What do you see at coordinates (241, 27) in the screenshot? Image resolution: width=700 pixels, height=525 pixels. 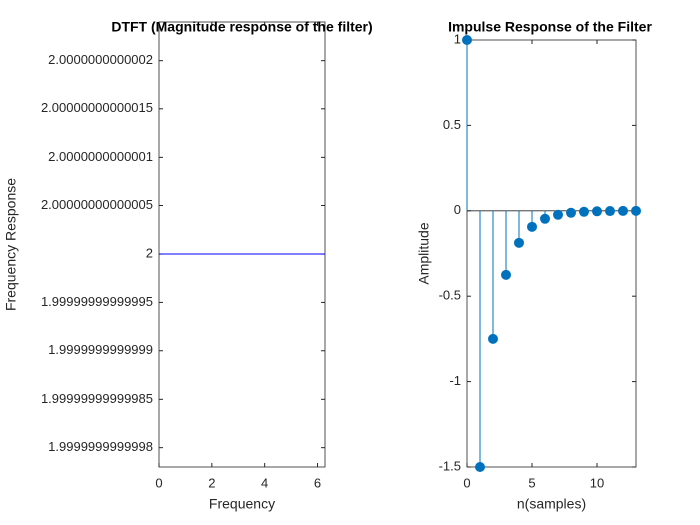 I see `chart-title: DTFT (Magnitude response of the filter)` at bounding box center [241, 27].